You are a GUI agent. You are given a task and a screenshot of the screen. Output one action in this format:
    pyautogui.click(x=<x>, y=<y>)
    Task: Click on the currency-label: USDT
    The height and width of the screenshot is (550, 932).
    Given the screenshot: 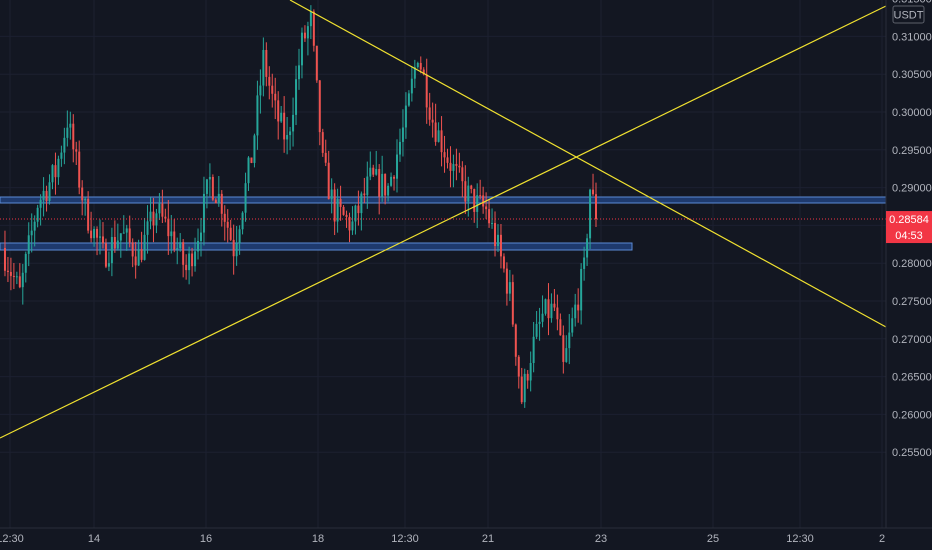 What is the action you would take?
    pyautogui.click(x=909, y=16)
    